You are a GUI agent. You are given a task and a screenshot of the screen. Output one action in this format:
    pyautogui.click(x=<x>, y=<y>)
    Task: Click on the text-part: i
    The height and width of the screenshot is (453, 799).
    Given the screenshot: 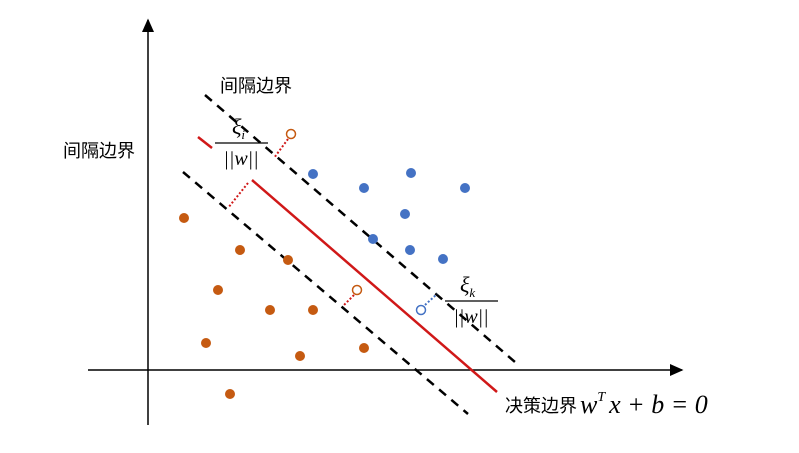 What is the action you would take?
    pyautogui.click(x=243, y=134)
    